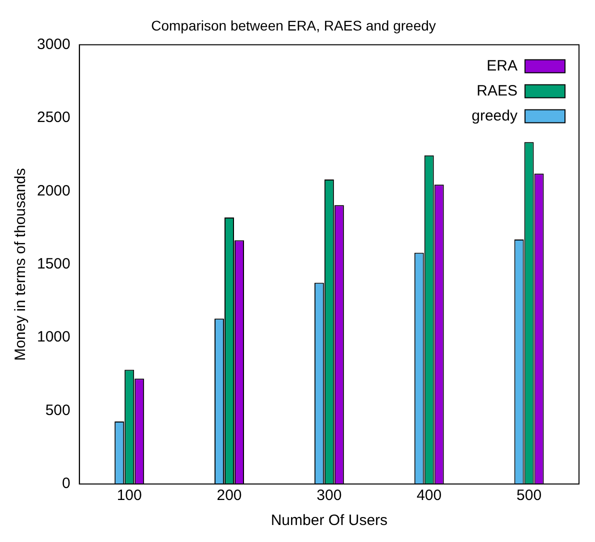 The image size is (595, 542). I want to click on legend-label: greedy, so click(495, 115).